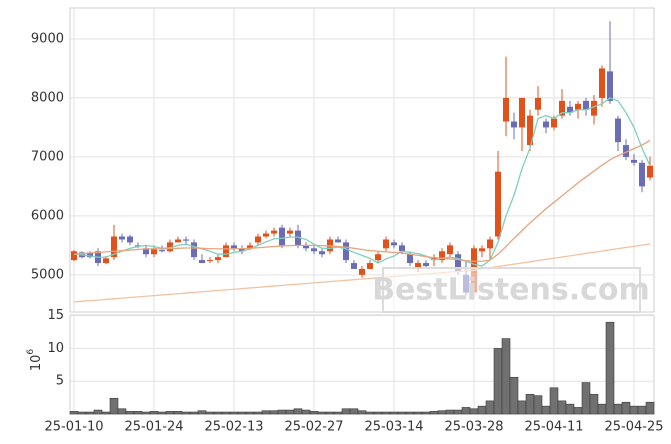  Describe the element at coordinates (393, 427) in the screenshot. I see `x-tick-label: 25-03-14` at that location.